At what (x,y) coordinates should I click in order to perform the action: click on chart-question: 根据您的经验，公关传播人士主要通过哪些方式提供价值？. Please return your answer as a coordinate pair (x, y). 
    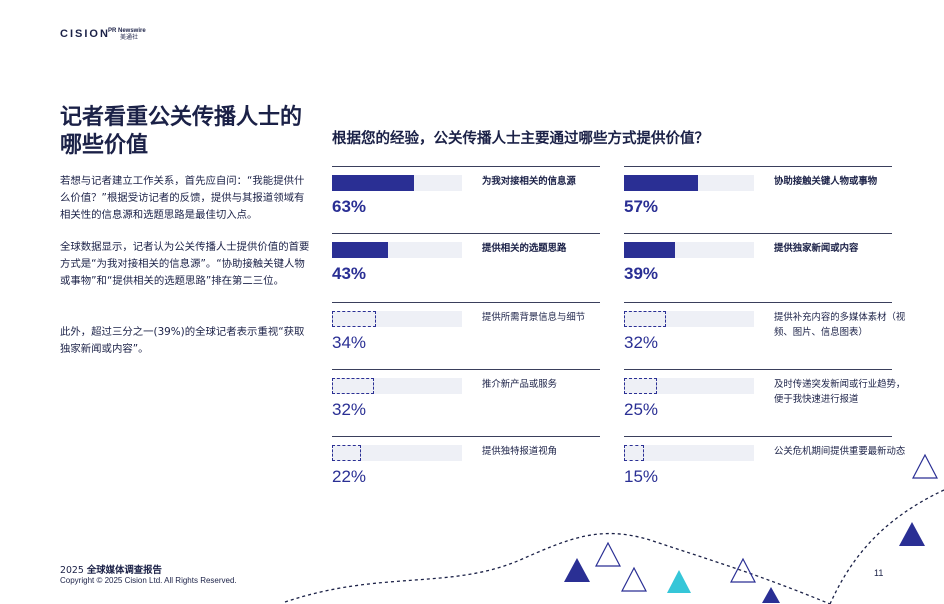
    Looking at the image, I should click on (520, 139).